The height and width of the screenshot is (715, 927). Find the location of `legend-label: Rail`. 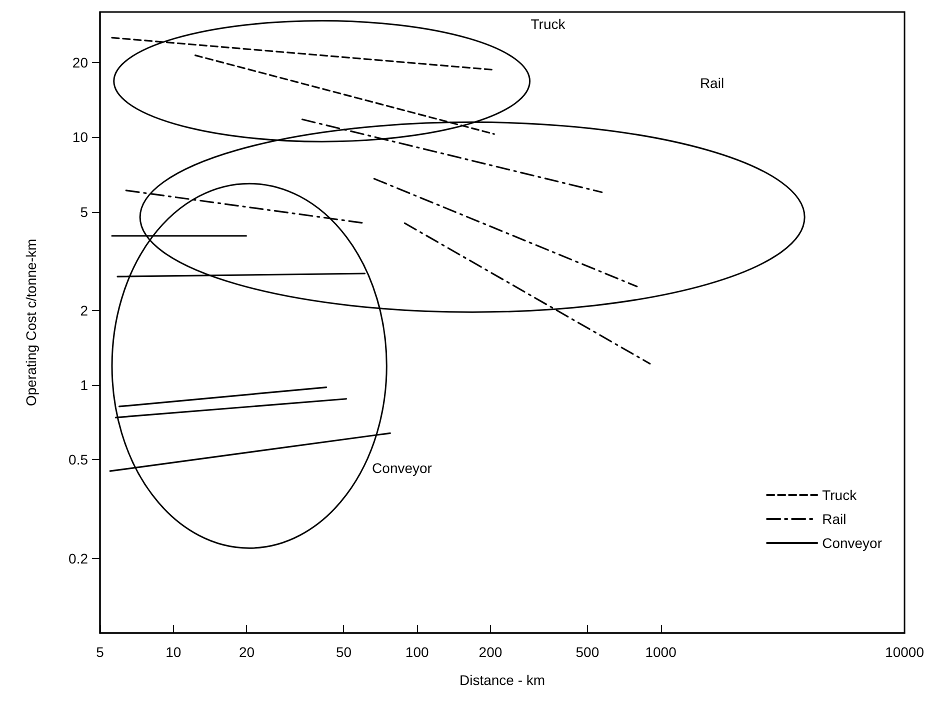

legend-label: Rail is located at coordinates (834, 519).